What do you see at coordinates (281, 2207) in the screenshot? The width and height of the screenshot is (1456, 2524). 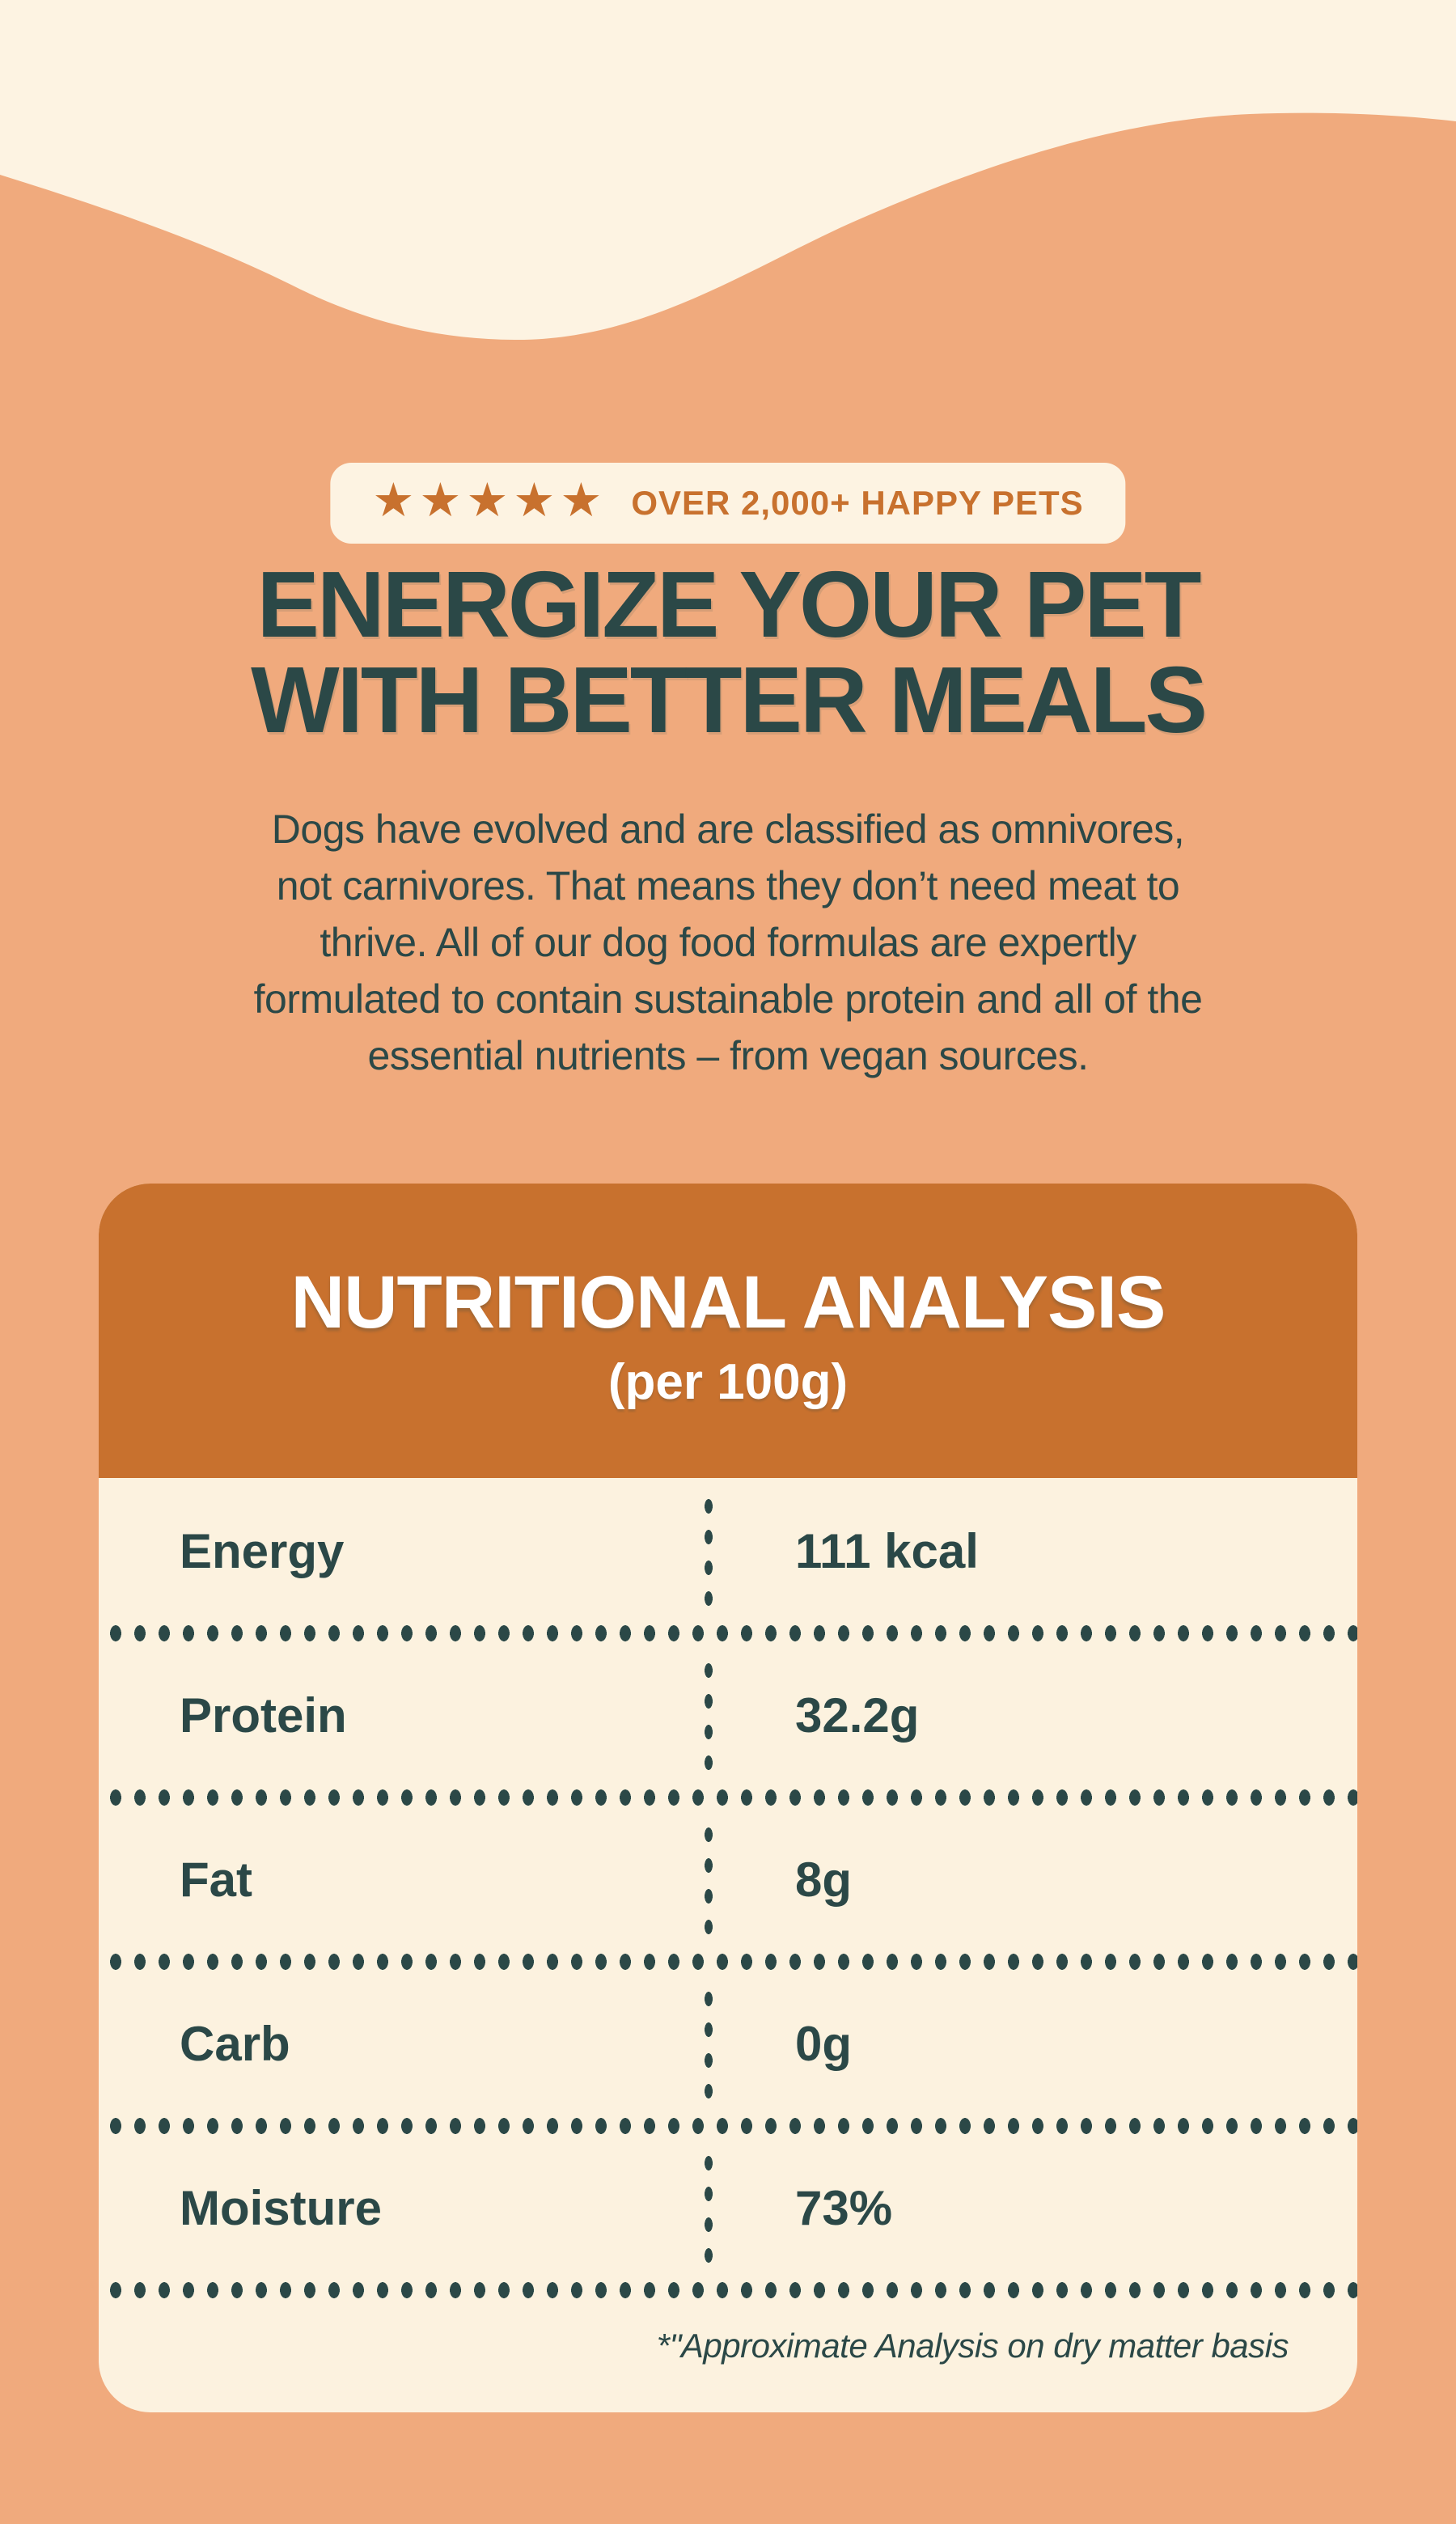 I see `nutrient-label: Moisture` at bounding box center [281, 2207].